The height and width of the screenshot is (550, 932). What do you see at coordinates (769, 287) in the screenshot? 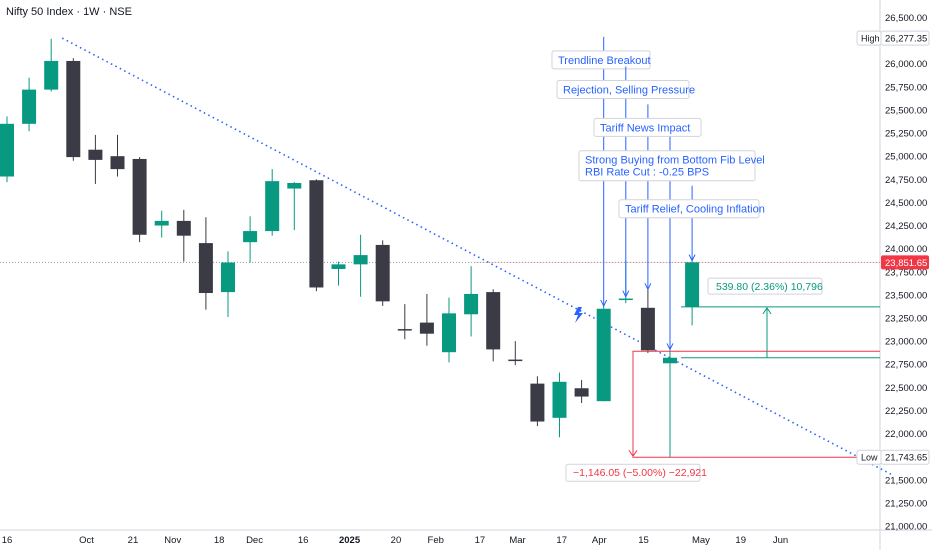
I see `rise-label: 539.80 (2.36%) 10,796` at bounding box center [769, 287].